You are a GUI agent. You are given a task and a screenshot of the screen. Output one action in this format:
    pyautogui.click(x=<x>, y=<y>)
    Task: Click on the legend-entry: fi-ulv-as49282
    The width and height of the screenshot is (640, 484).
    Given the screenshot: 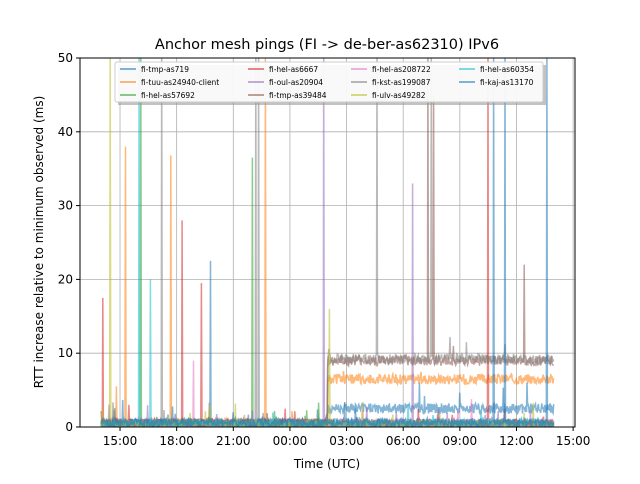 What is the action you would take?
    pyautogui.click(x=399, y=95)
    